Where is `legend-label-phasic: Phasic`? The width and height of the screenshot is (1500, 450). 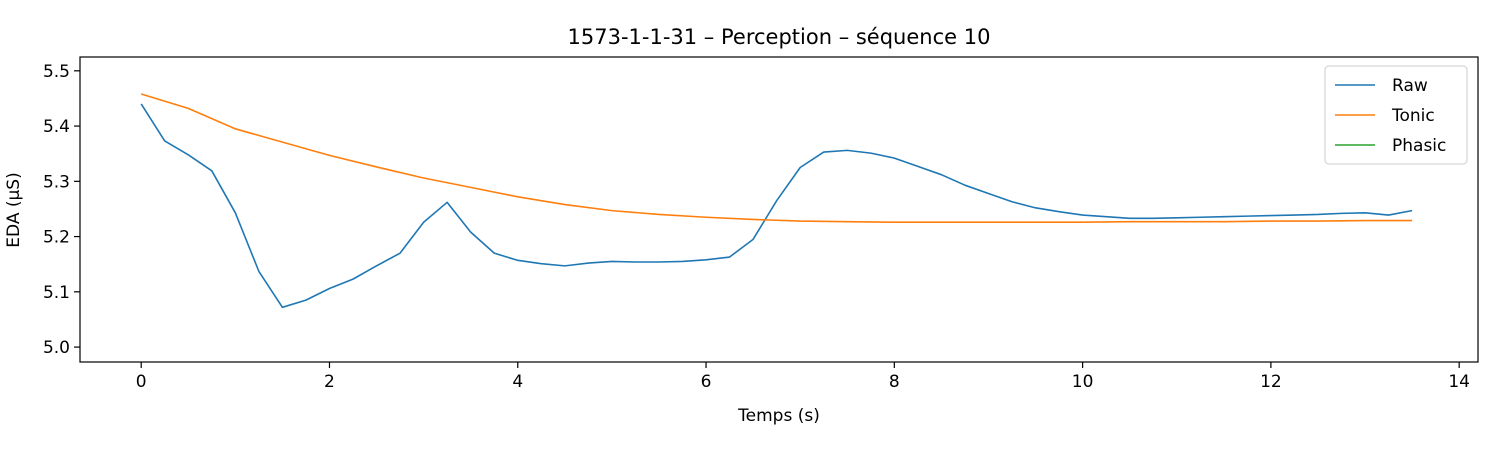 legend-label-phasic: Phasic is located at coordinates (1419, 146).